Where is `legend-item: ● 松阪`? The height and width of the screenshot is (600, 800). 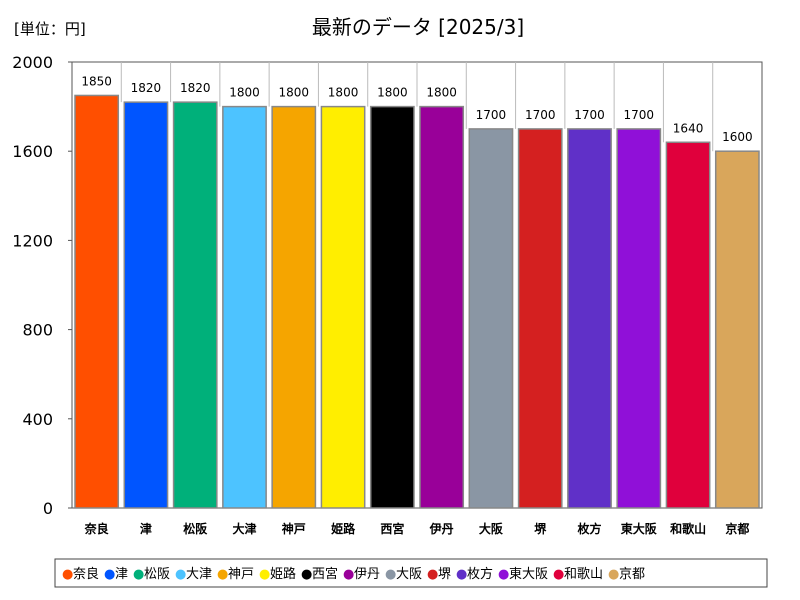
legend-item: ● 松阪 is located at coordinates (151, 574).